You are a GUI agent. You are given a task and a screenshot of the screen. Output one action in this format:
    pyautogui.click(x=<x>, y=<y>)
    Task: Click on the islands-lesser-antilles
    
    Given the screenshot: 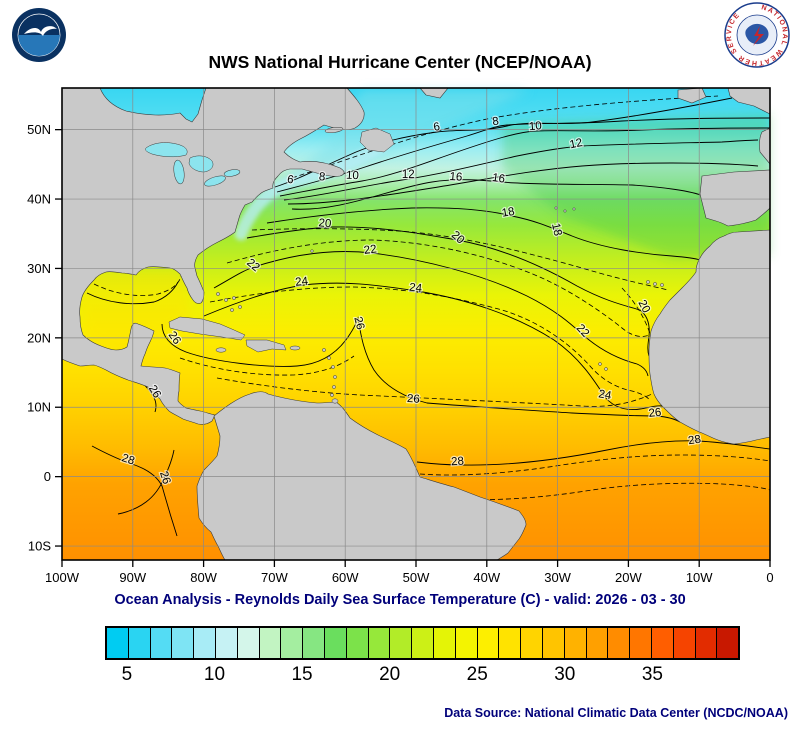 What is the action you would take?
    pyautogui.click(x=330, y=376)
    